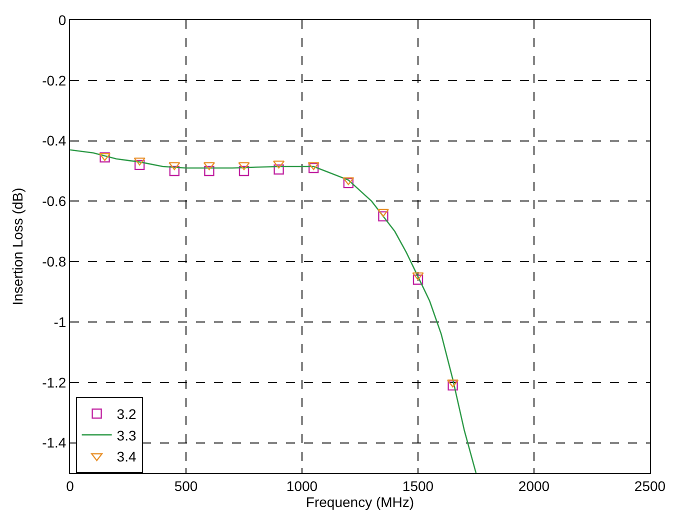  What do you see at coordinates (62, 20) in the screenshot?
I see `y-tick-label: 0` at bounding box center [62, 20].